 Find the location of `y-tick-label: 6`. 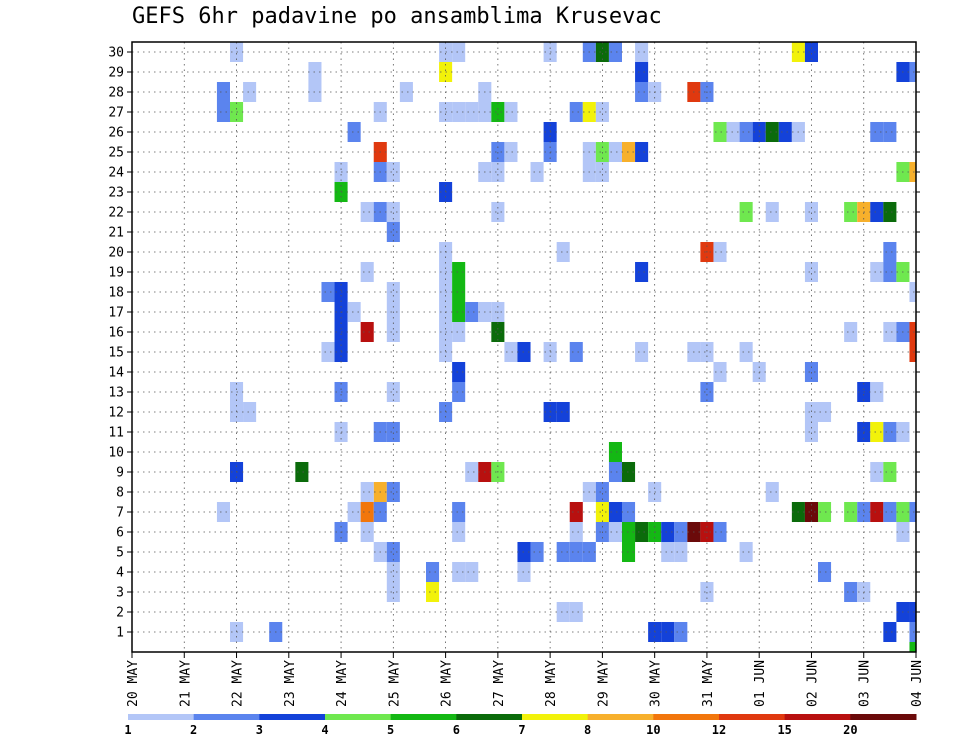

y-tick-label: 6 is located at coordinates (120, 533).